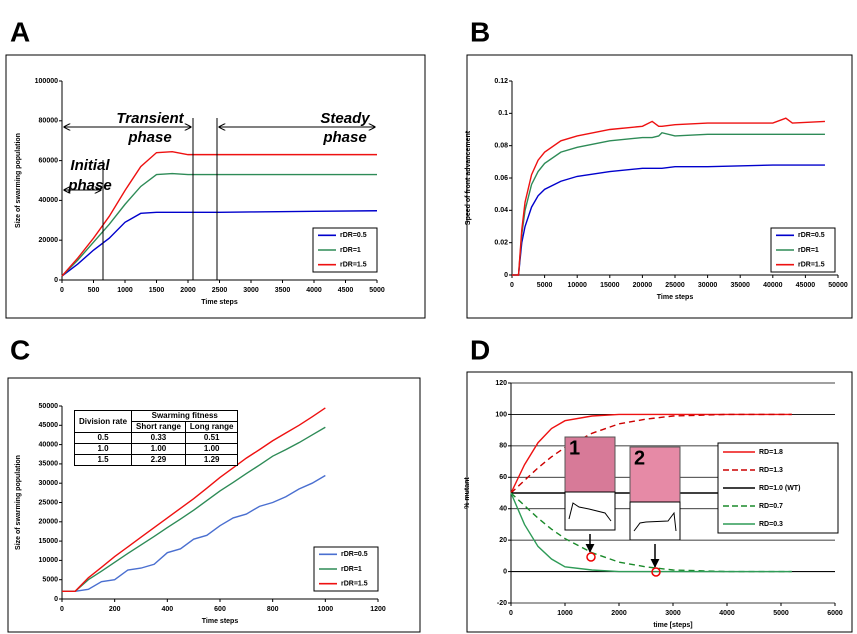 The width and height of the screenshot is (857, 634). What do you see at coordinates (220, 290) in the screenshot?
I see `x-tick-label: 2500` at bounding box center [220, 290].